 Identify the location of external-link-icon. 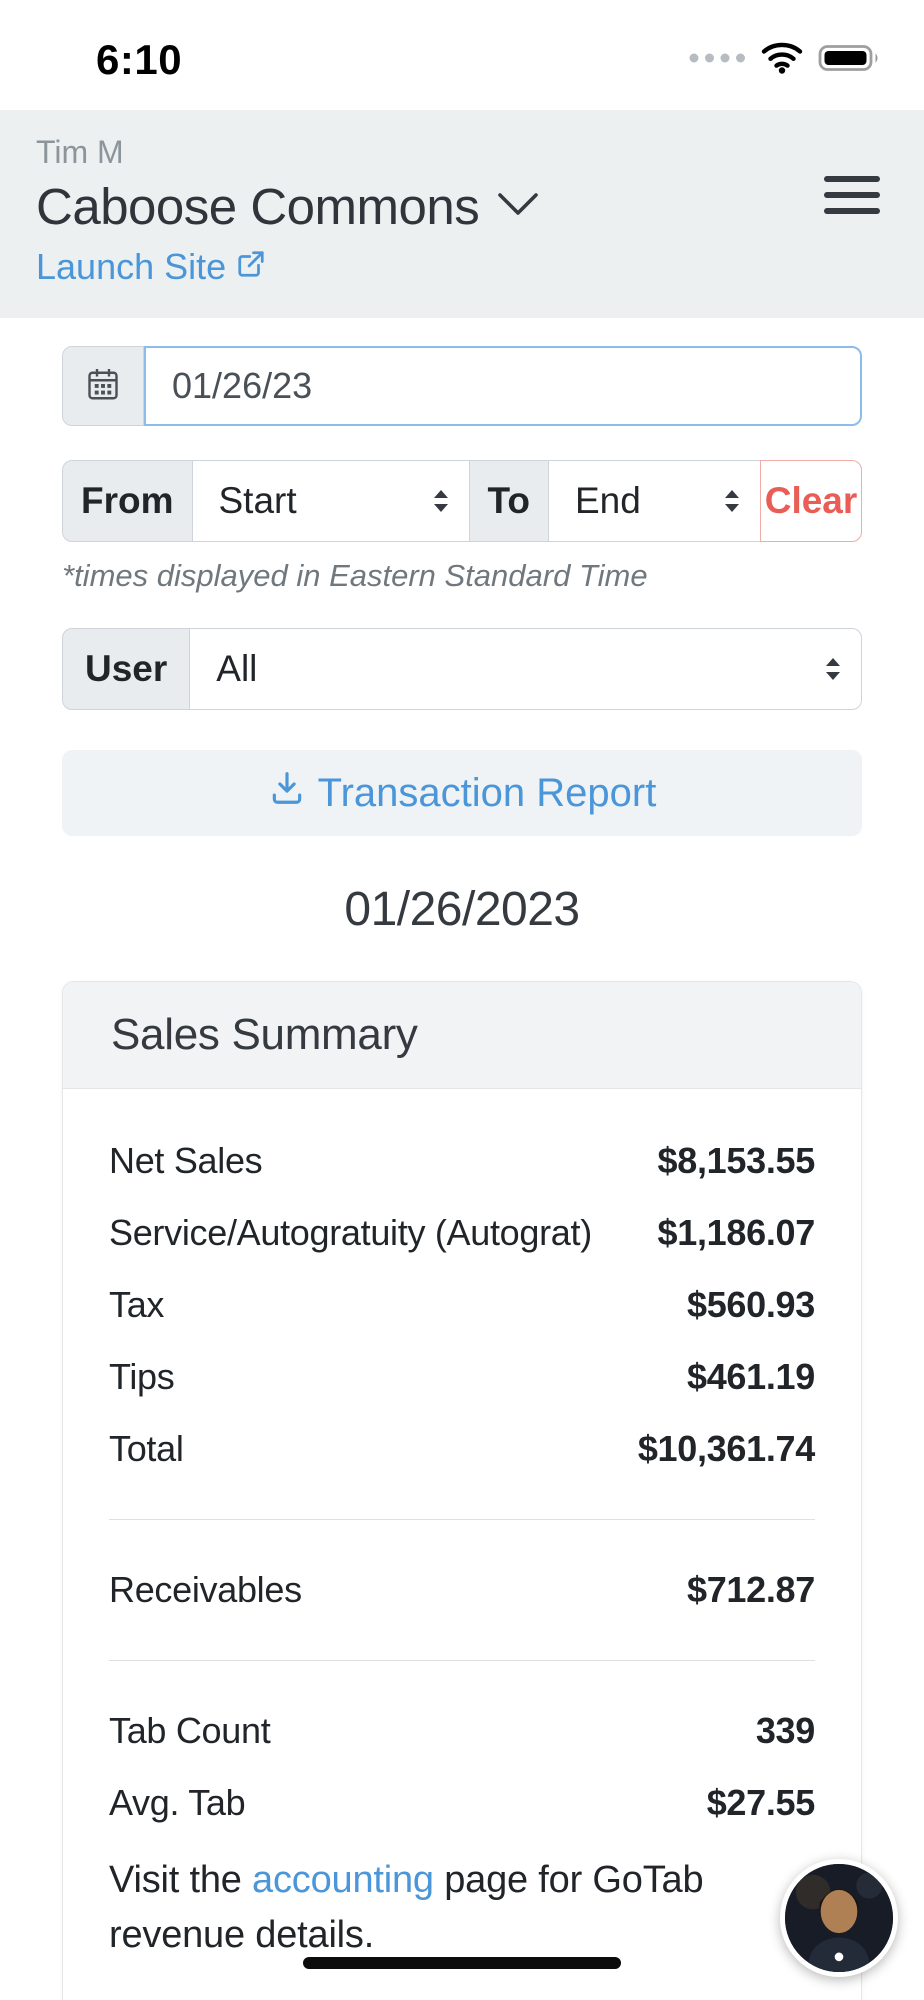
(251, 267).